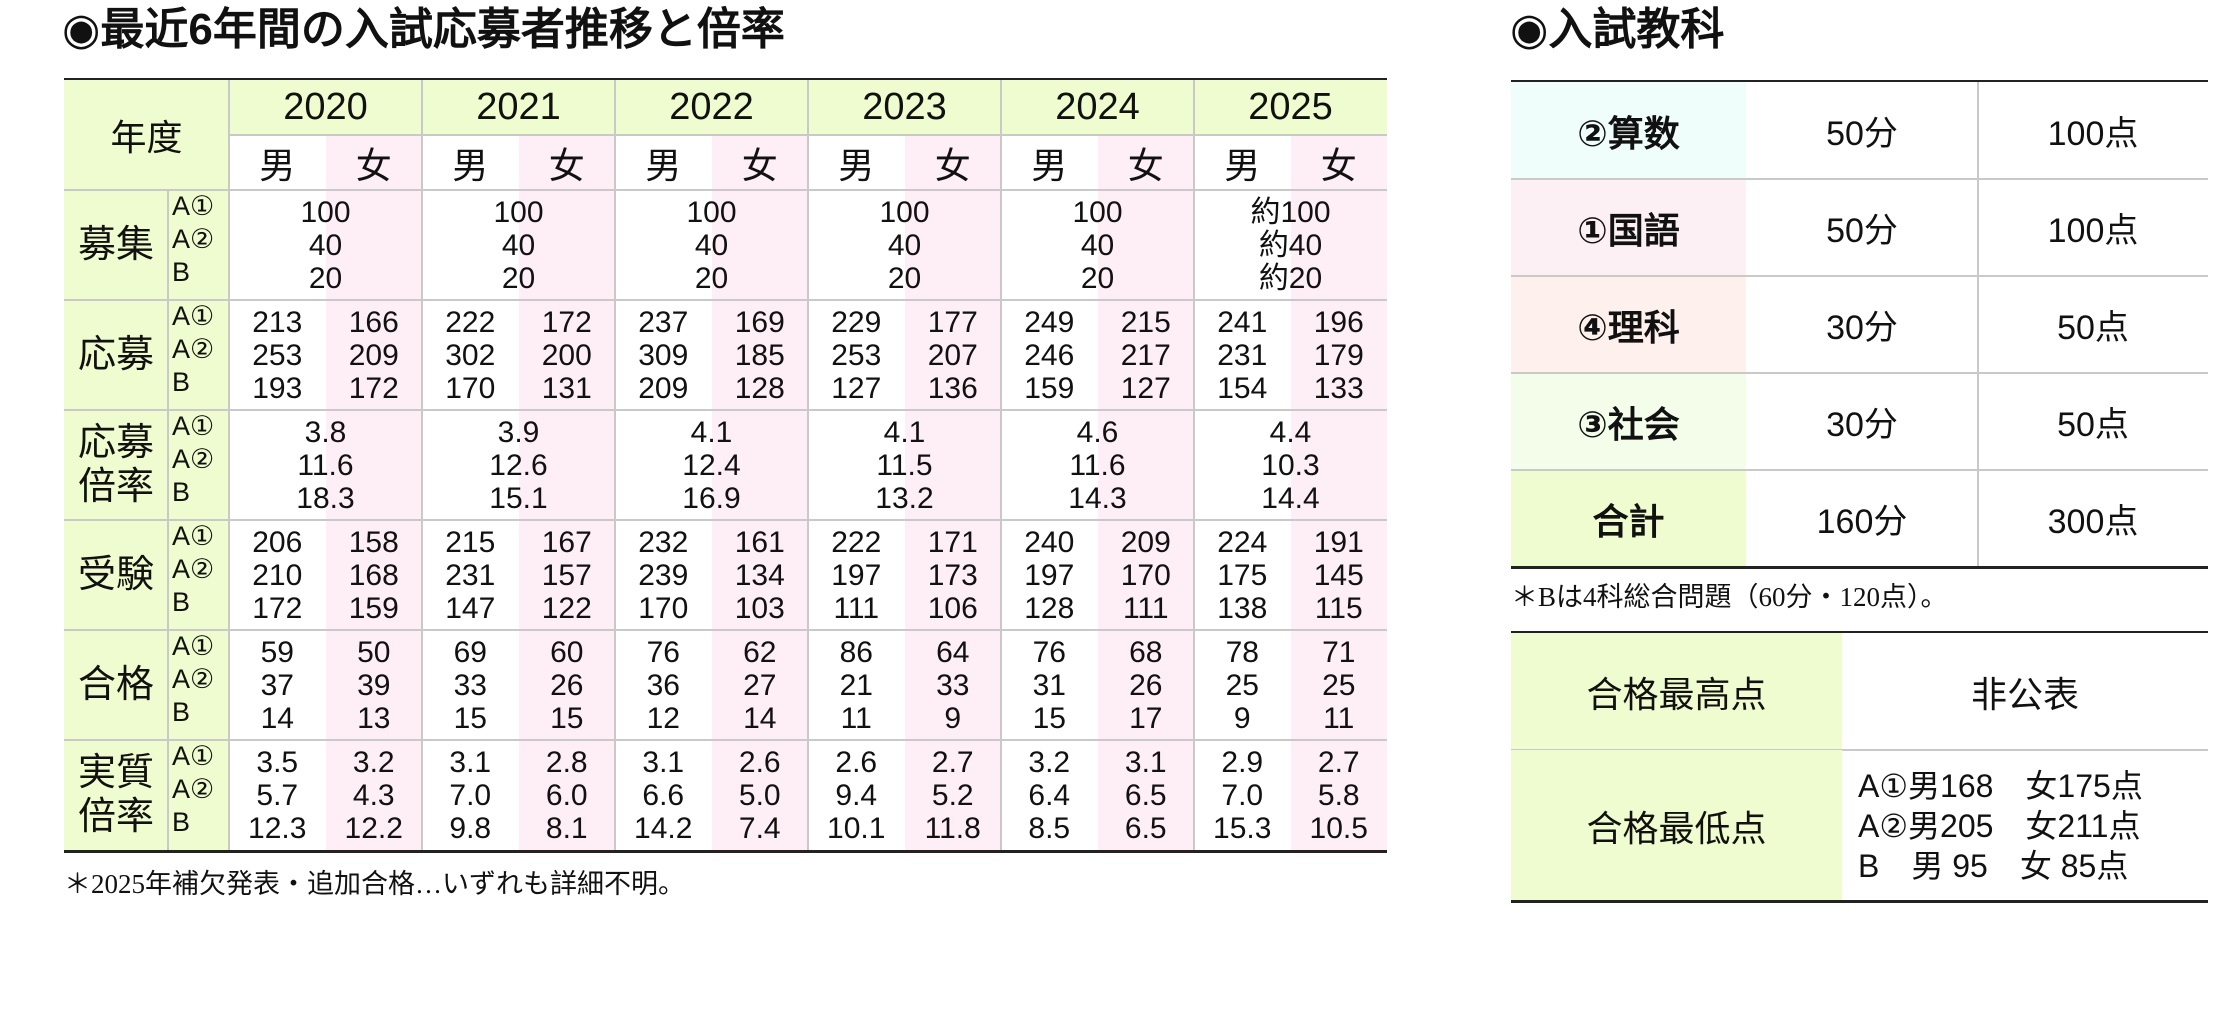  I want to click on cell-2021-female: 167 157 122, so click(567, 575).